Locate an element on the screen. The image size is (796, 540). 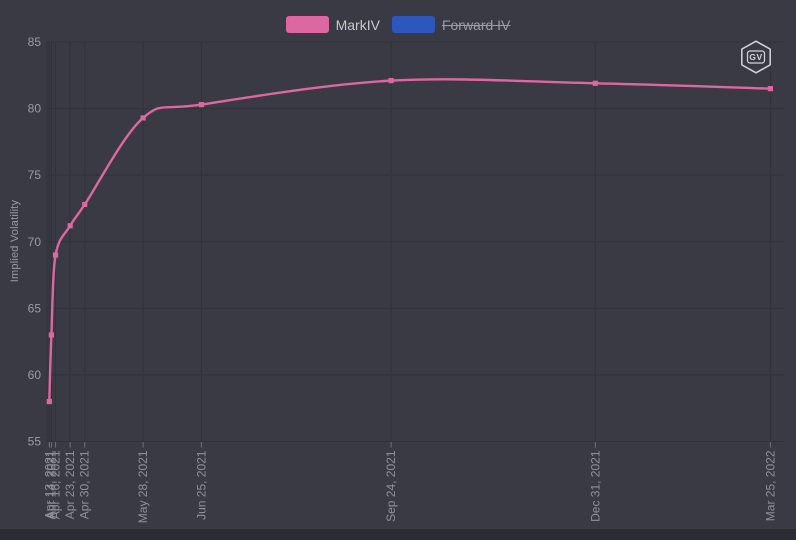
y-tick-label-55: 55 is located at coordinates (35, 442).